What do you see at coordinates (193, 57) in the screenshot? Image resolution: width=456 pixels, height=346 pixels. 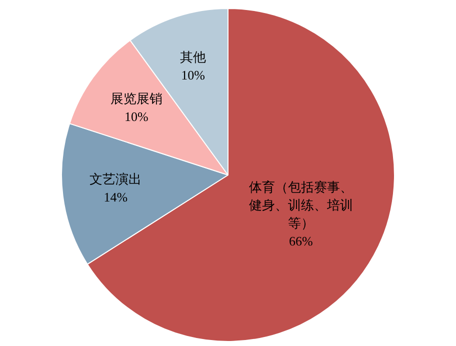 I see `slice-label: 其他` at bounding box center [193, 57].